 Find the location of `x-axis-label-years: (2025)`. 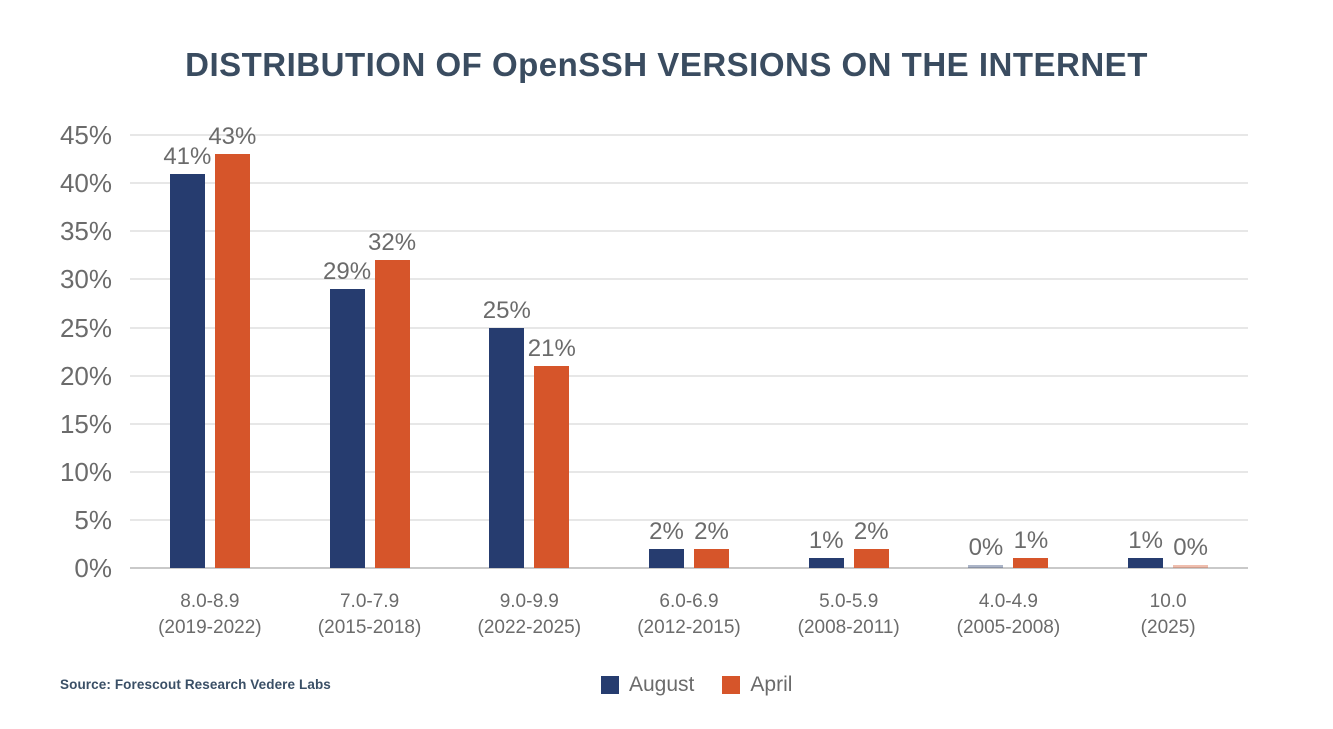

x-axis-label-years: (2025) is located at coordinates (1168, 627).